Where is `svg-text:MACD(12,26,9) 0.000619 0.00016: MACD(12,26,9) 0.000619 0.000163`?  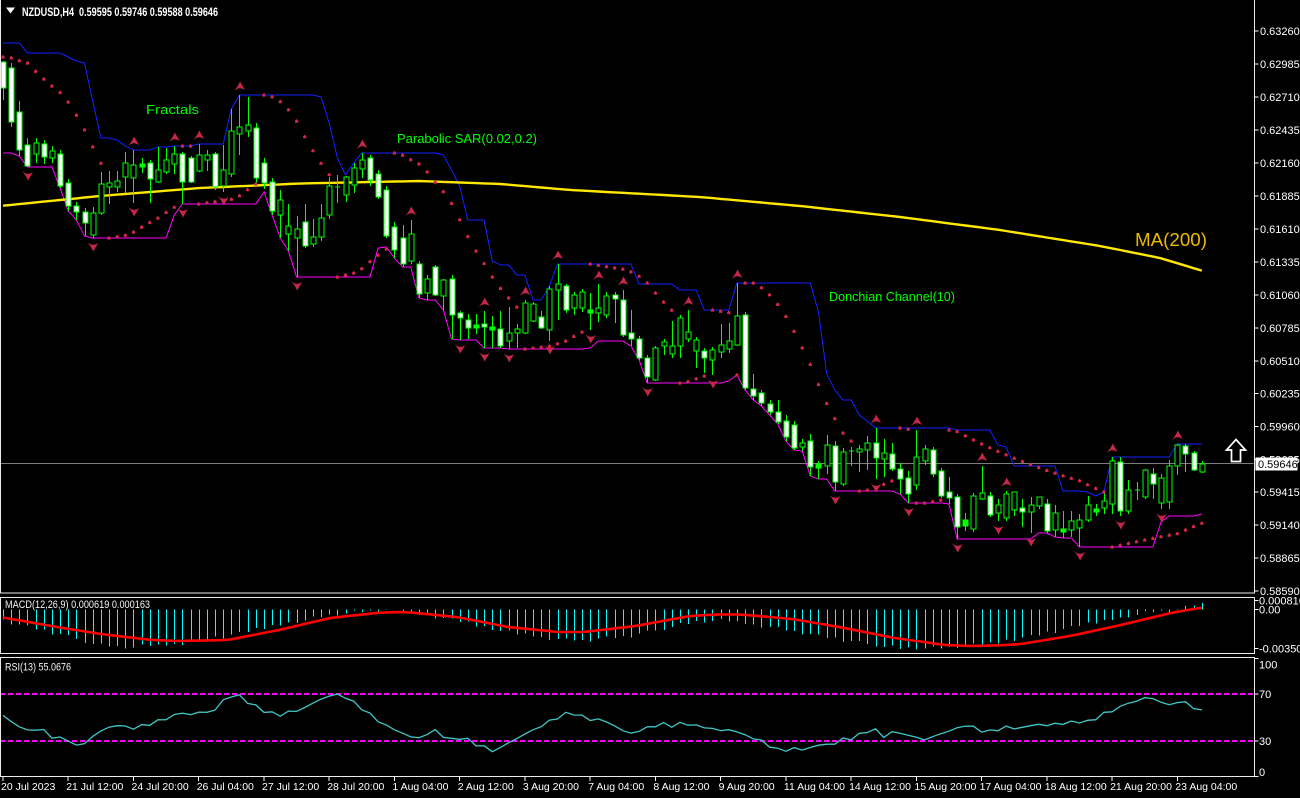
svg-text:MACD(12,26,9) 0.000619 0.00016: MACD(12,26,9) 0.000619 0.000163 is located at coordinates (77, 605).